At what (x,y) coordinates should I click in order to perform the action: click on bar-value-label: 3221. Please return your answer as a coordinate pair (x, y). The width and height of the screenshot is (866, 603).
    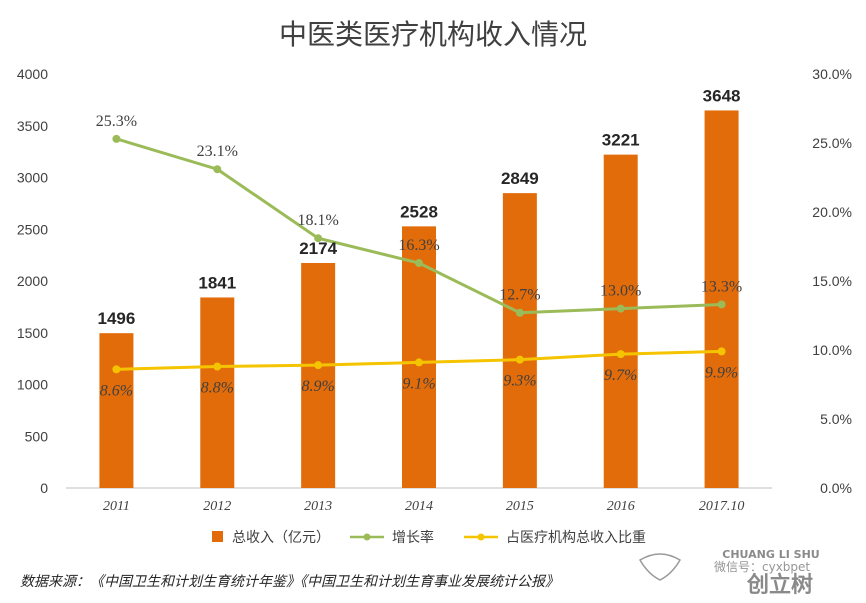
    Looking at the image, I should click on (621, 140).